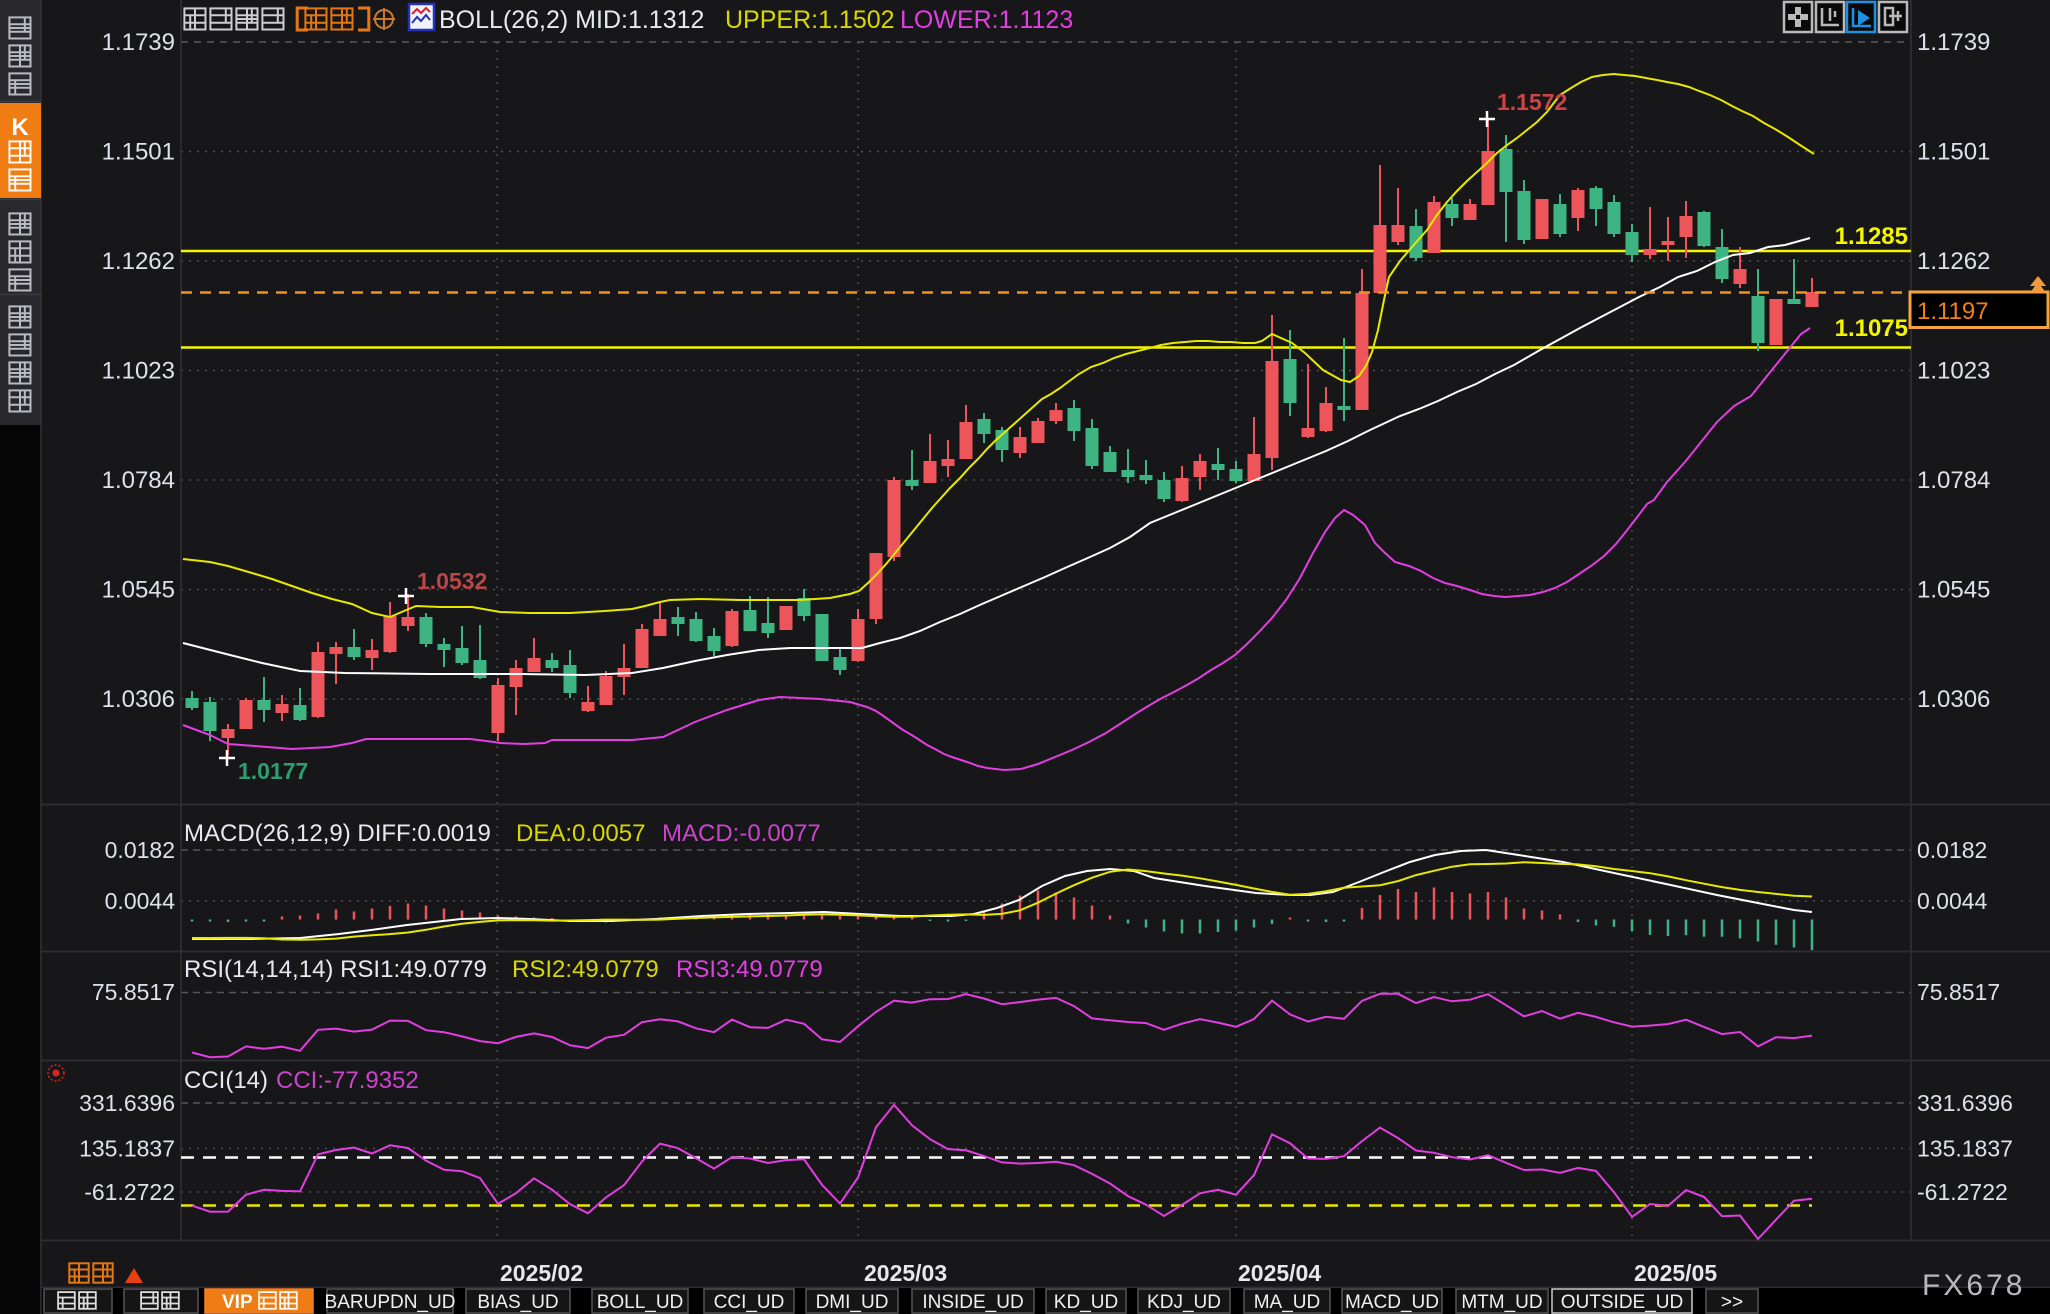 The height and width of the screenshot is (1314, 2050). Describe the element at coordinates (390, 1302) in the screenshot. I see `svg-text: BARUPDN_UD` at that location.